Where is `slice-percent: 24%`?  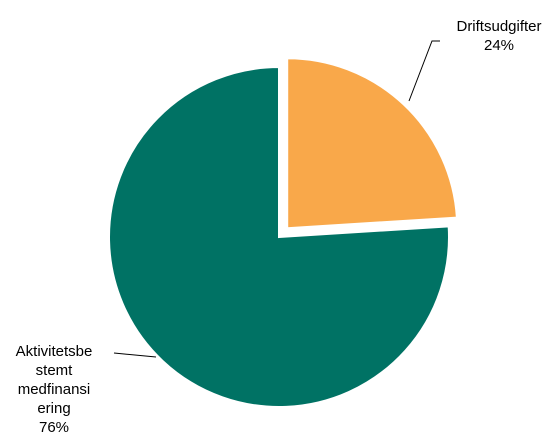
slice-percent: 24% is located at coordinates (499, 45).